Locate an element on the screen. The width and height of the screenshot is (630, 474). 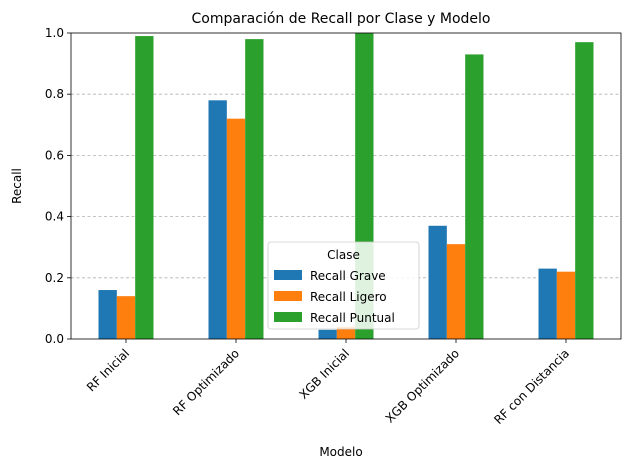
y-axis-label: Recall is located at coordinates (17, 186).